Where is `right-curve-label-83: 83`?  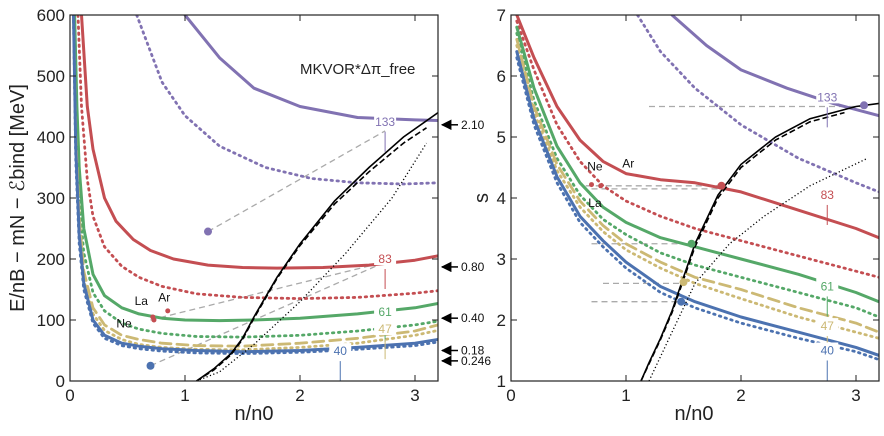 right-curve-label-83: 83 is located at coordinates (828, 195).